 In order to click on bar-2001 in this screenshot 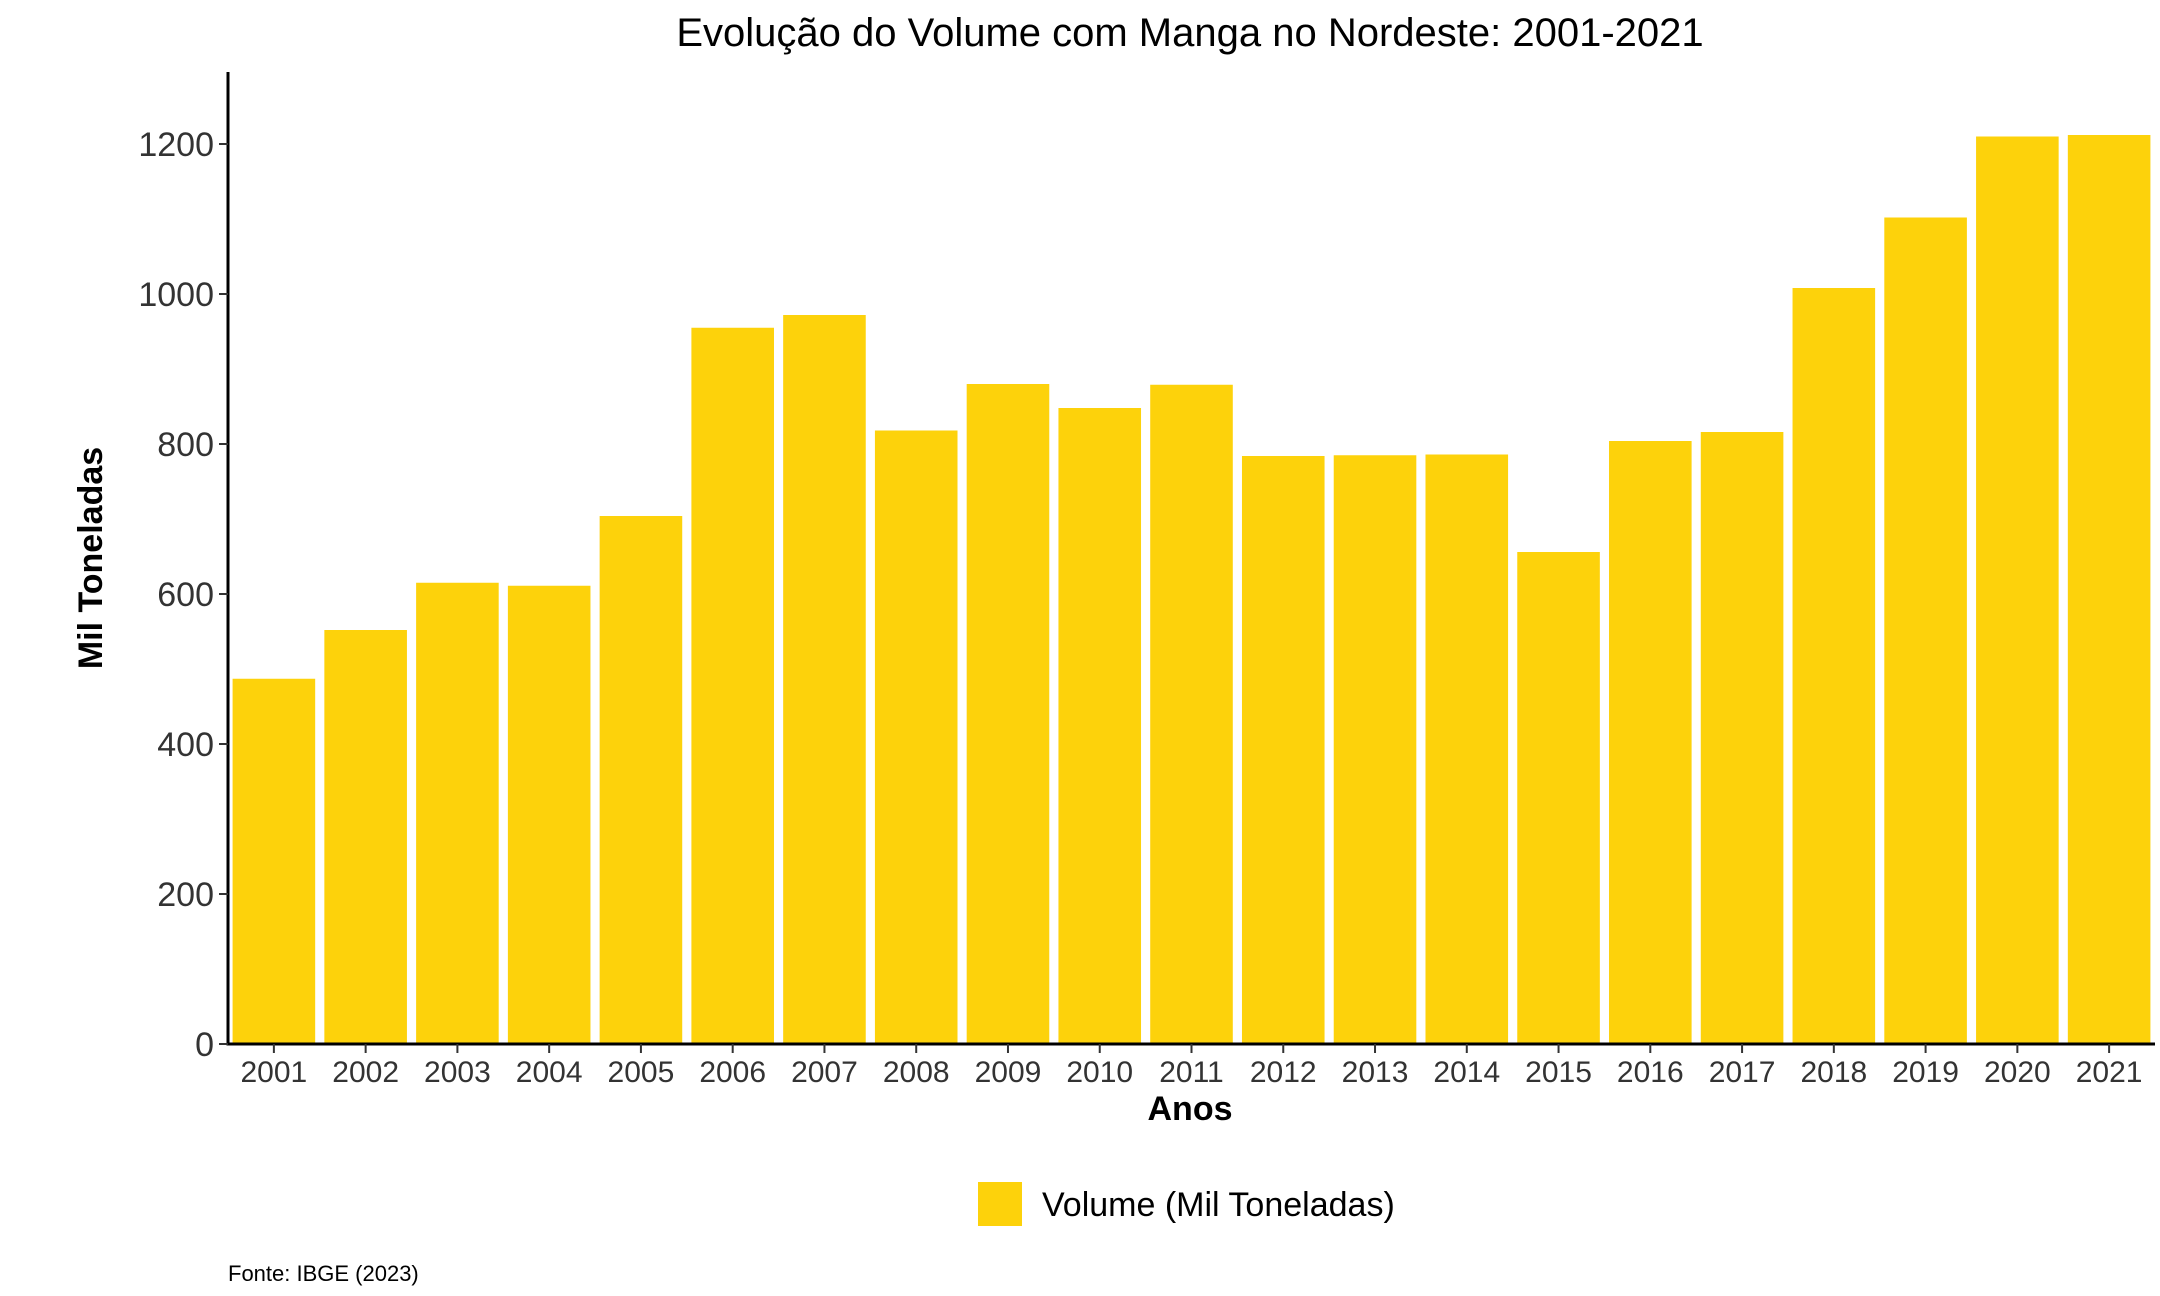, I will do `click(274, 861)`.